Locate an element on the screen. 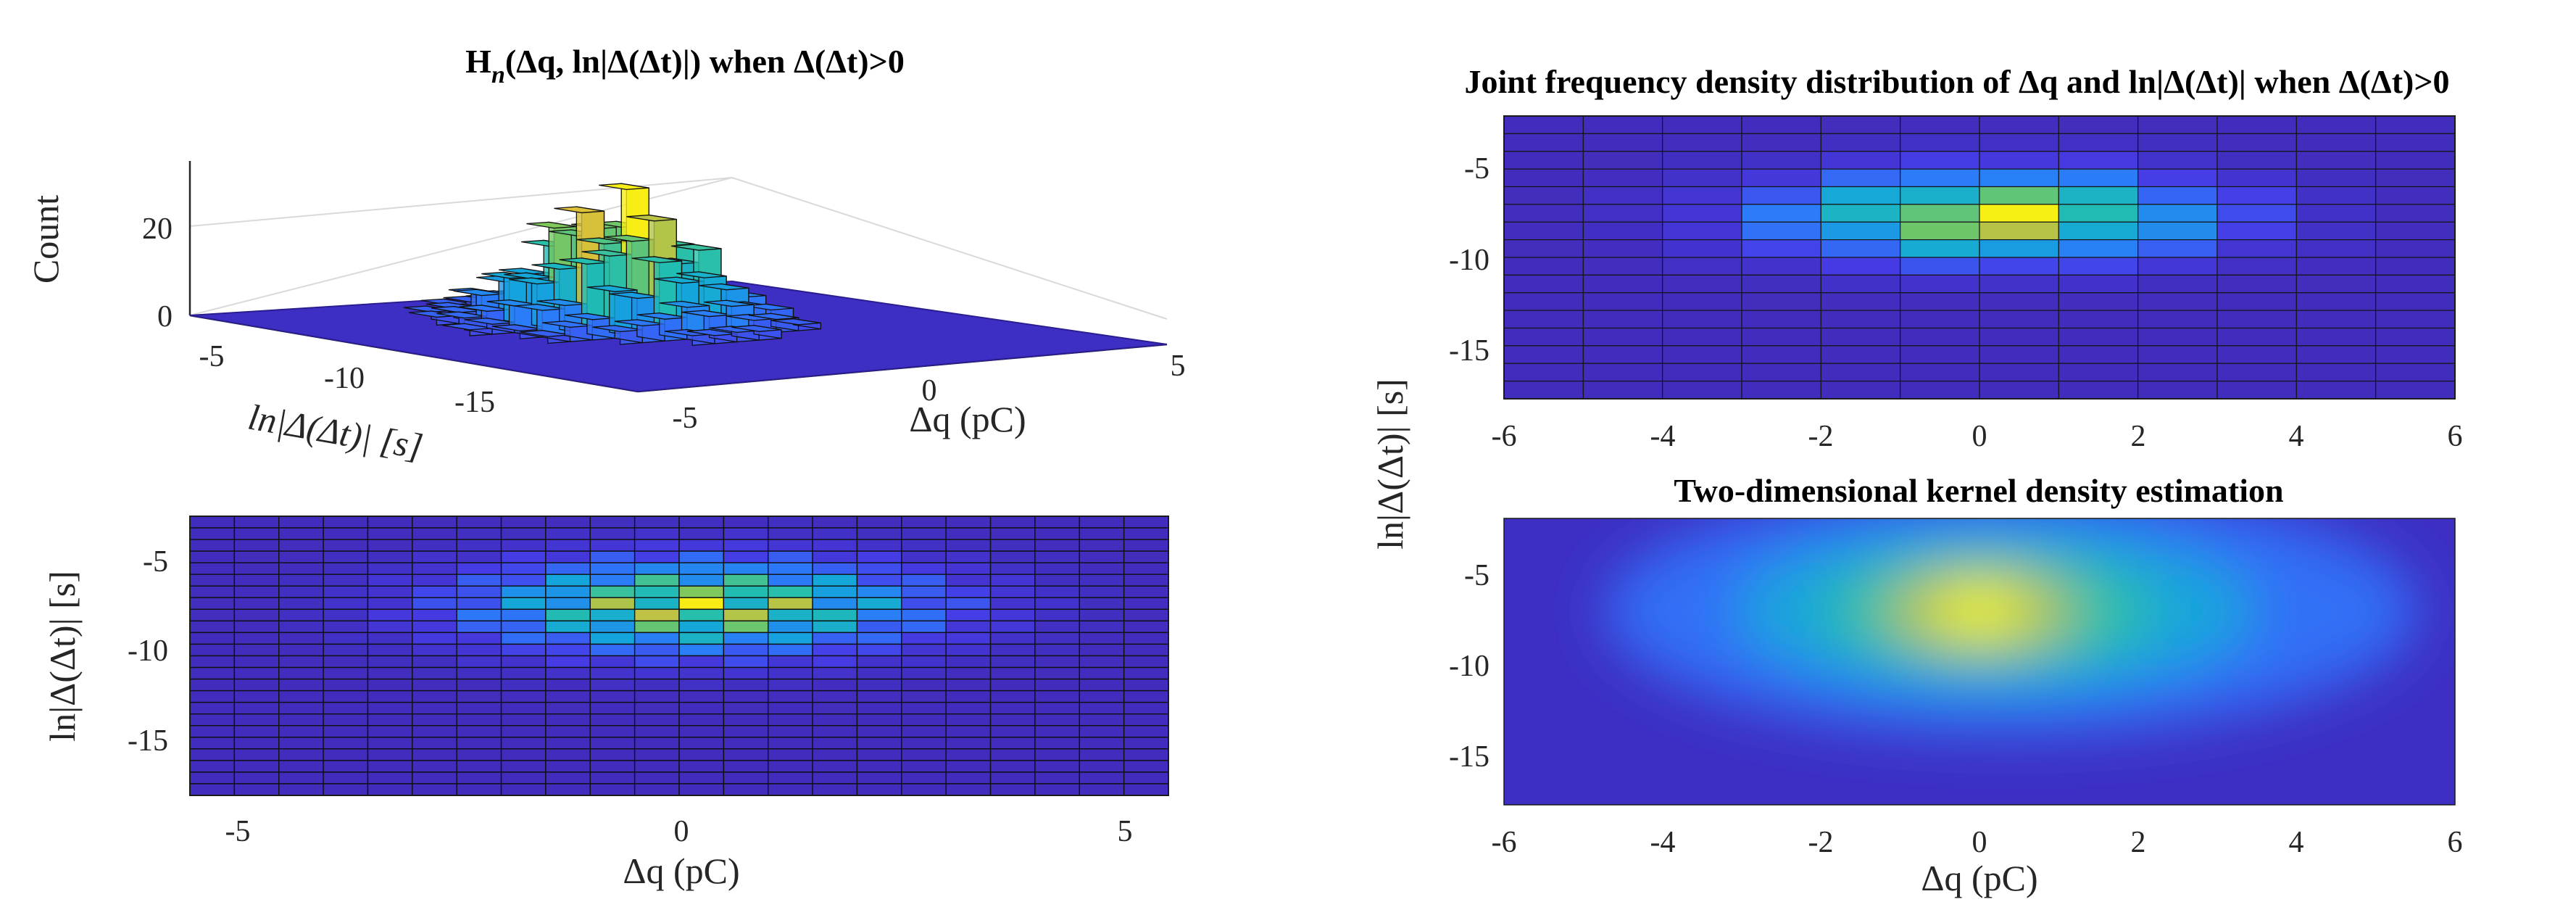 This screenshot has height=923, width=2576. kde-x-tick: 6 is located at coordinates (2455, 843).